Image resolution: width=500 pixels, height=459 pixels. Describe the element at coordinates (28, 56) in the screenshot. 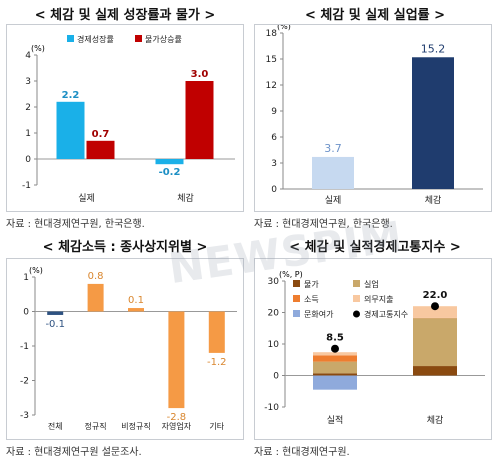

I see `y-tick-label: 4` at that location.